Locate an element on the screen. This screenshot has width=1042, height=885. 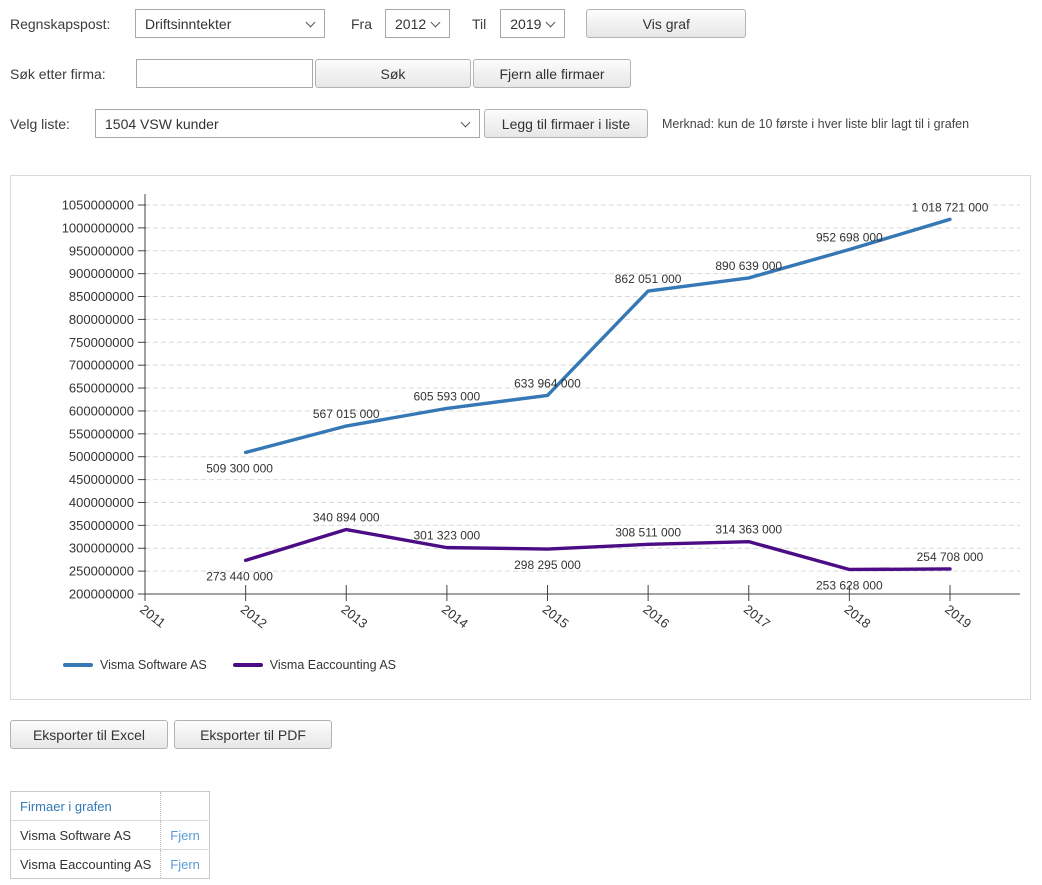
svg-text: 1050000000 is located at coordinates (98, 205).